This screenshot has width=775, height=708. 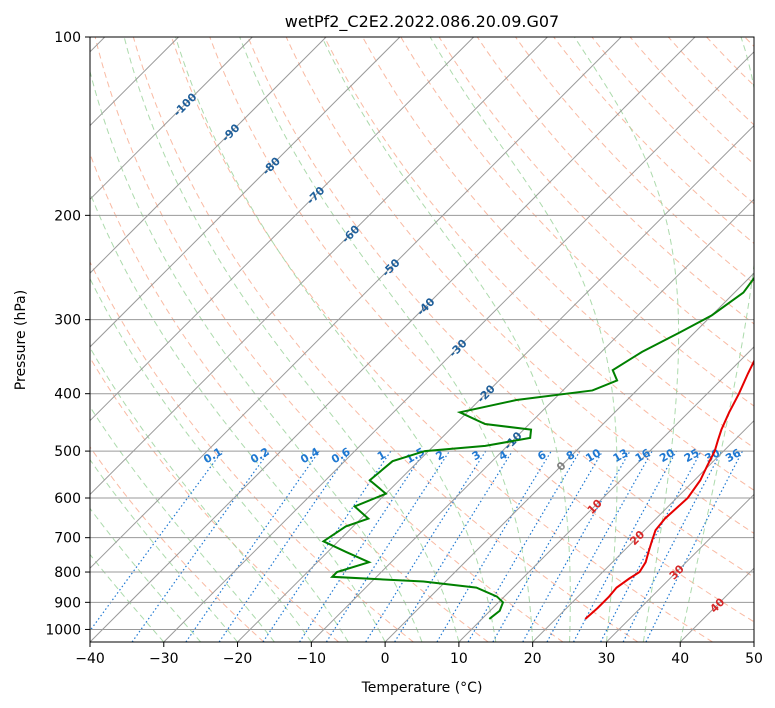 What do you see at coordinates (90, 659) in the screenshot?
I see `x-tick-label: −40` at bounding box center [90, 659].